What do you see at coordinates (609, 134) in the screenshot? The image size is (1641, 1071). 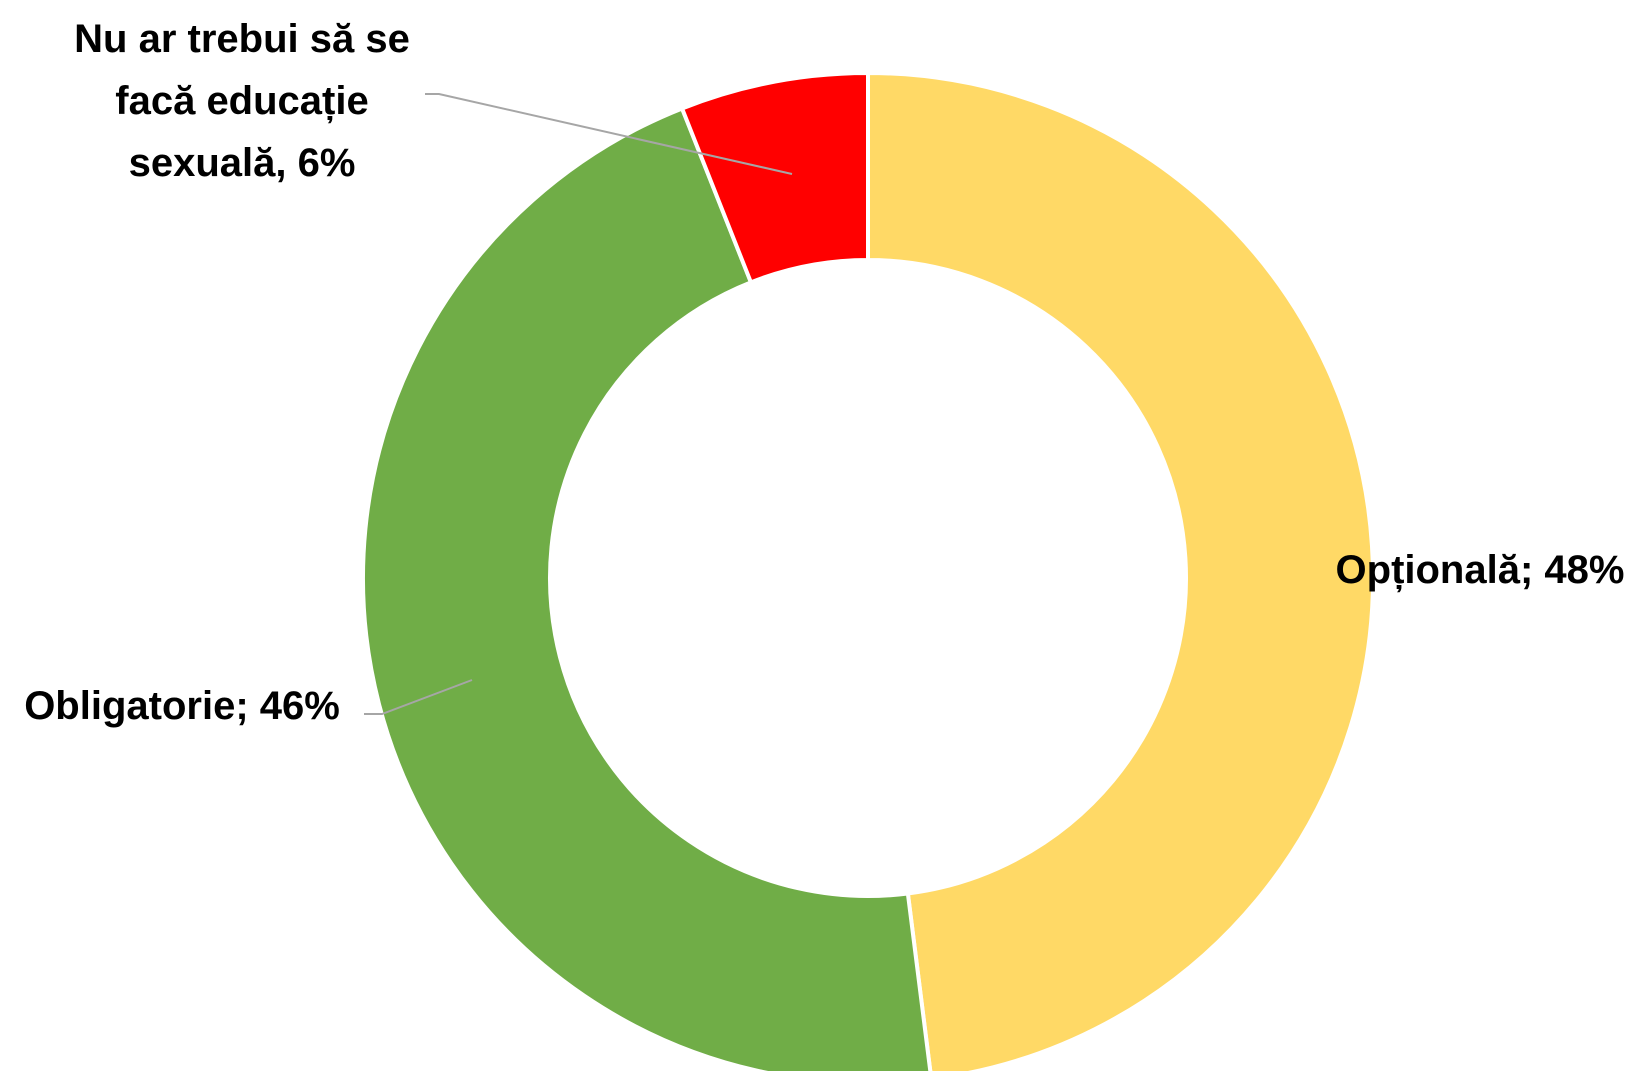 I see `leader-line-nu-ar-trebui-sa-se-faca-educatie-sexuala` at bounding box center [609, 134].